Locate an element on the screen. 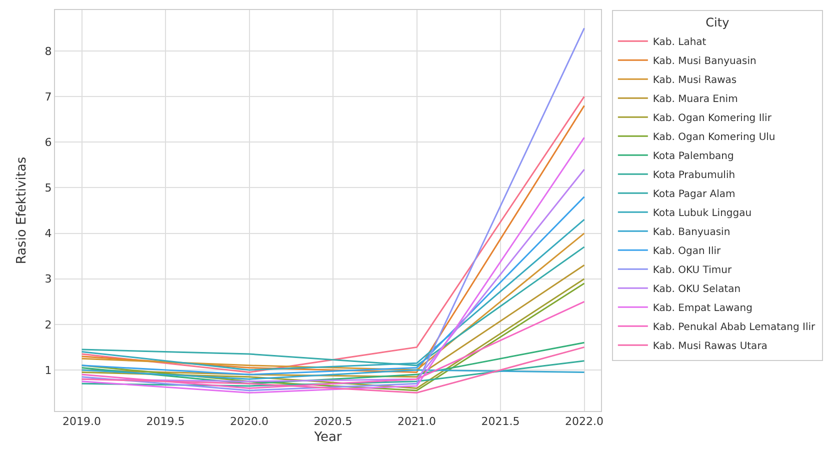 Image resolution: width=833 pixels, height=451 pixels. legend-label: Kab. Ogan Ilir is located at coordinates (687, 251).